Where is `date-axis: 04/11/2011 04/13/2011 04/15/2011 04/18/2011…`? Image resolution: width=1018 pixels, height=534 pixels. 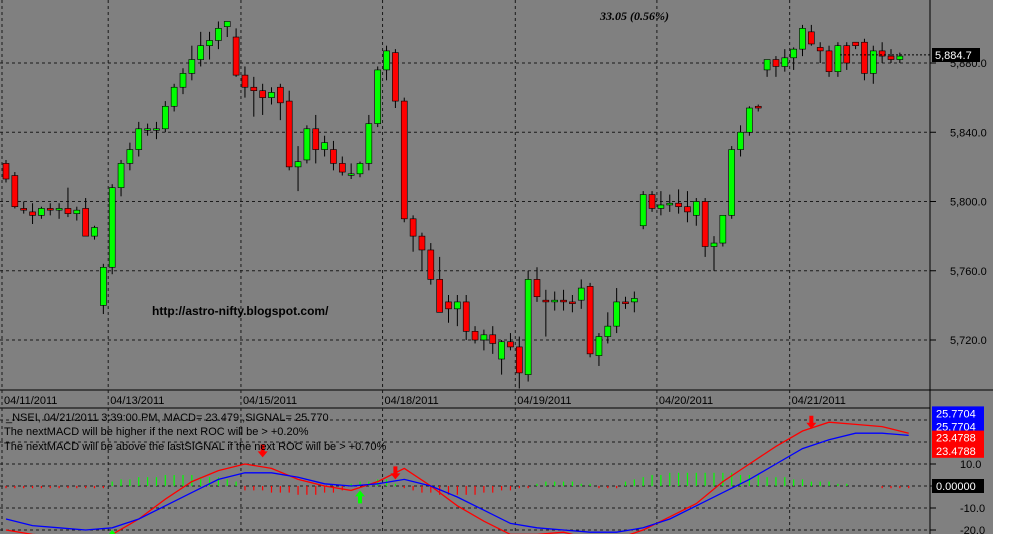 date-axis: 04/11/2011 04/13/2011 04/15/2011 04/18/2011… is located at coordinates (425, 401).